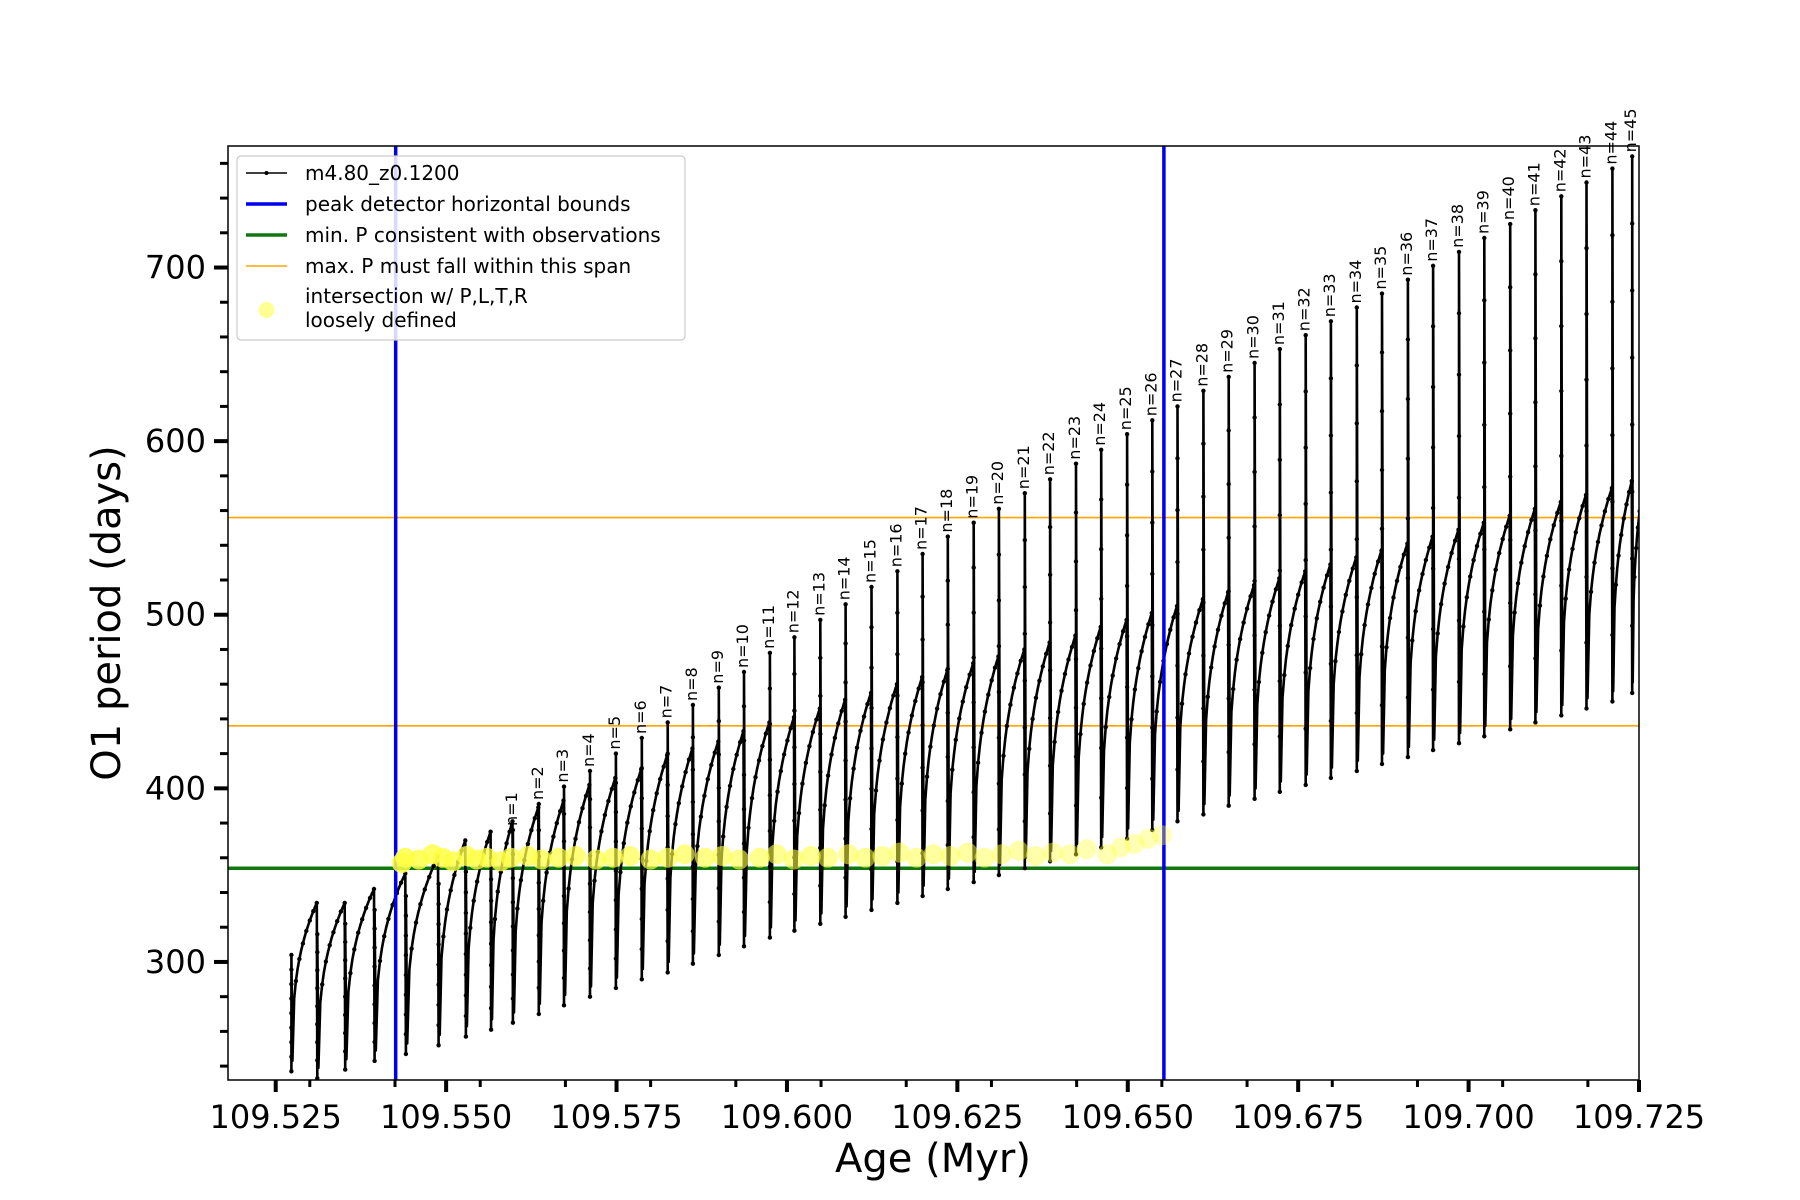  What do you see at coordinates (717, 667) in the screenshot?
I see `pulse-label: n=9` at bounding box center [717, 667].